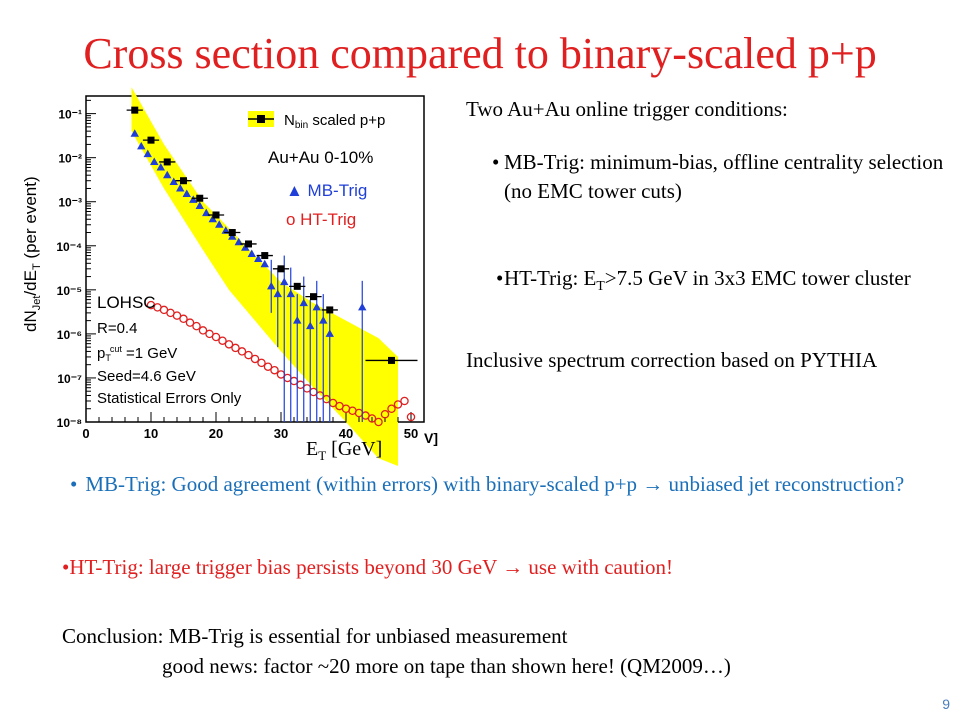 The image size is (960, 720). What do you see at coordinates (70, 115) in the screenshot?
I see `y-tick-label: 10⁻¹` at bounding box center [70, 115].